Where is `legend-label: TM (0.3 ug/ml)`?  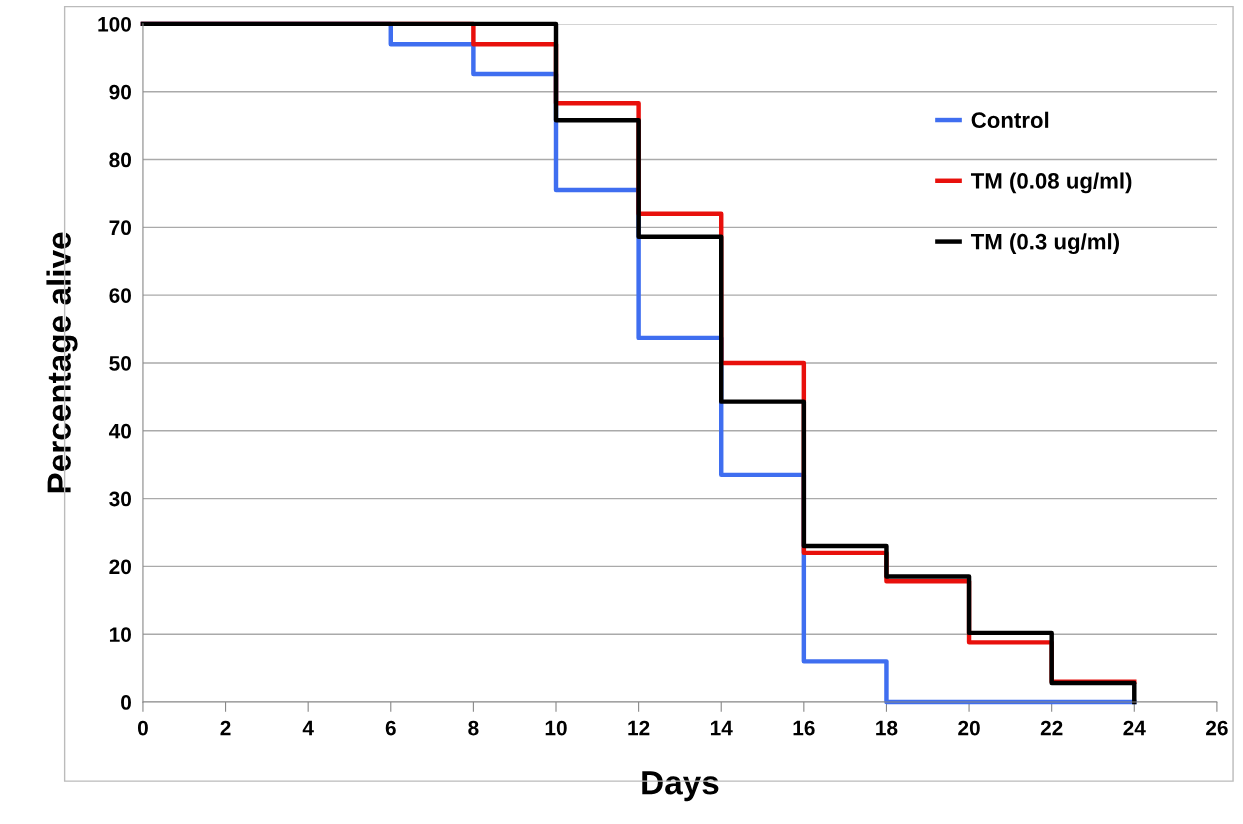
legend-label: TM (0.3 ug/ml) is located at coordinates (1045, 244).